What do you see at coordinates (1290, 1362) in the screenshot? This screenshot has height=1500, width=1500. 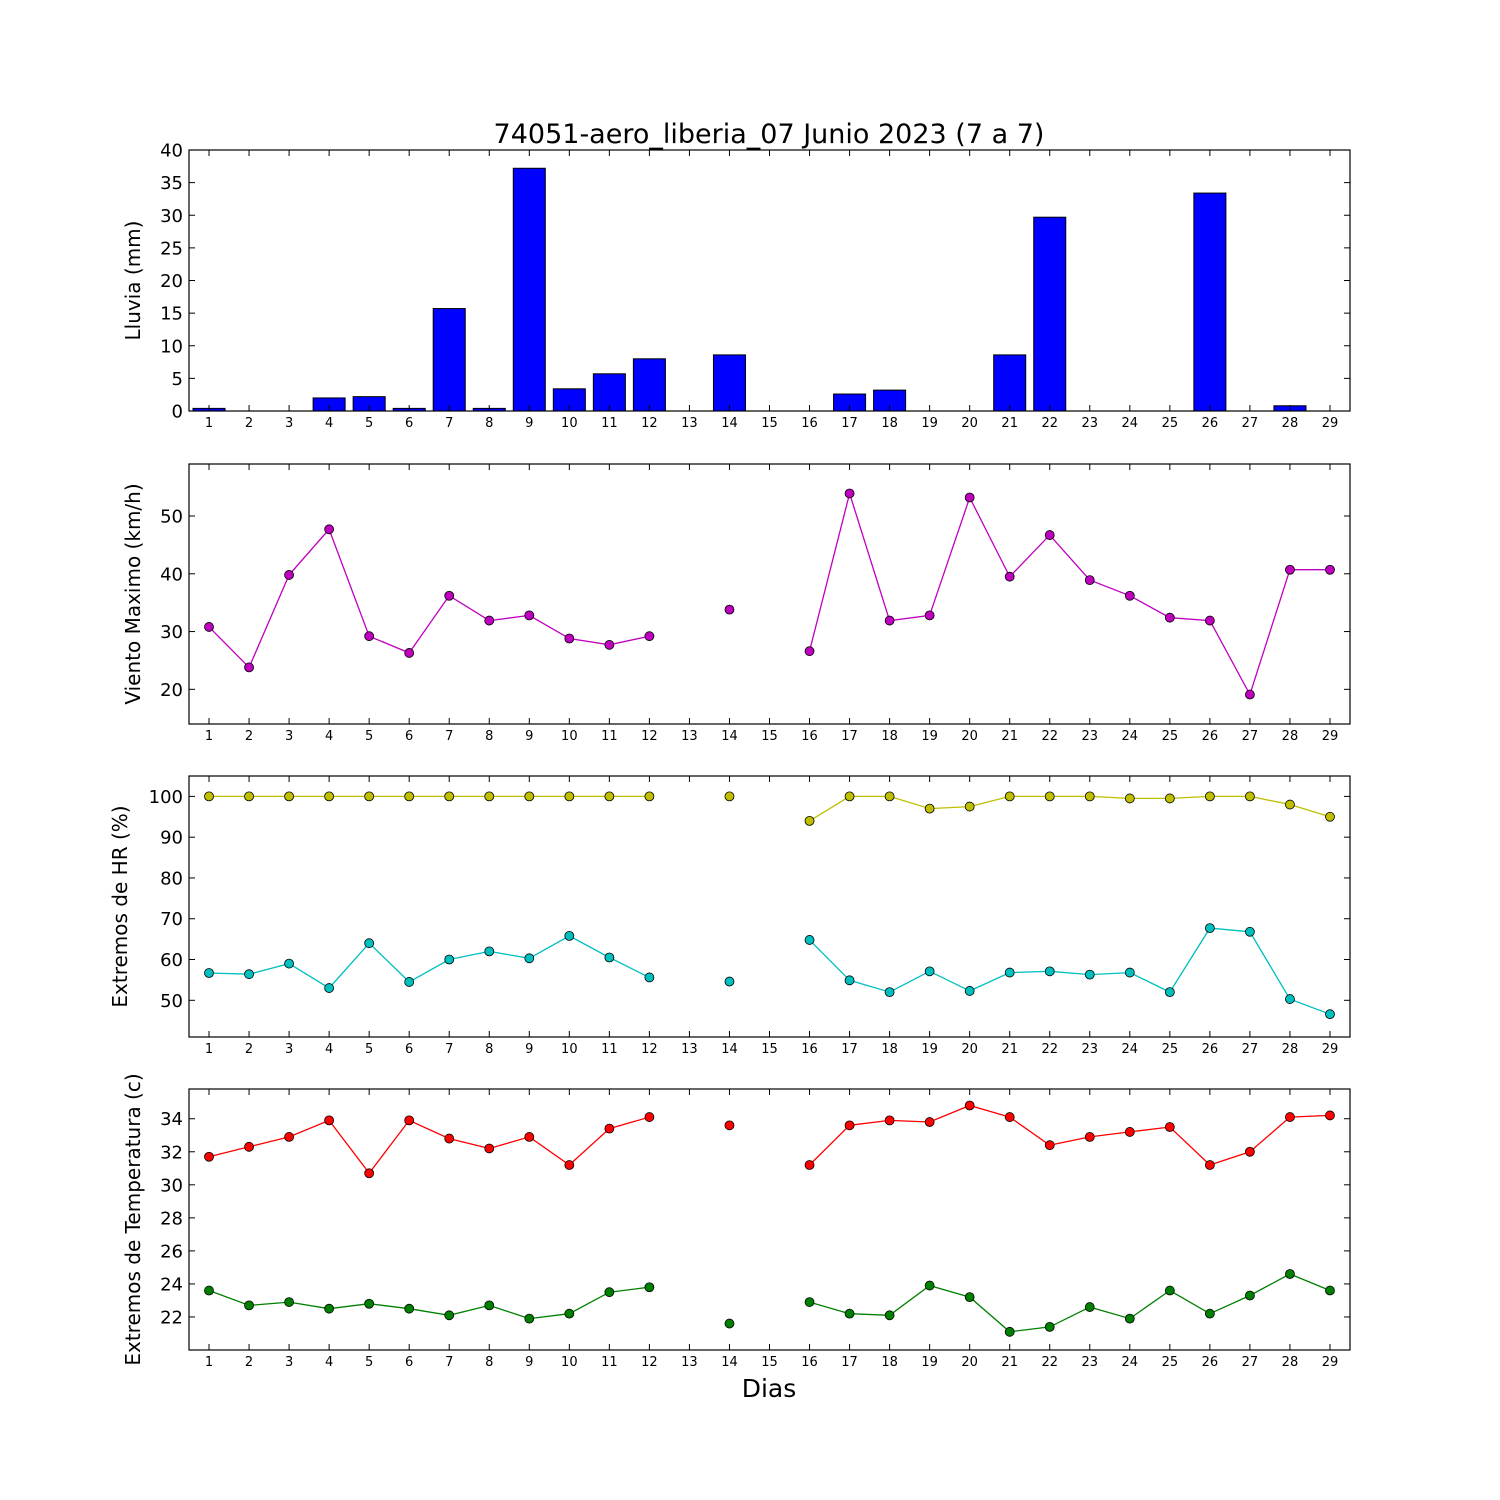 I see `x-tick-label: 28` at bounding box center [1290, 1362].